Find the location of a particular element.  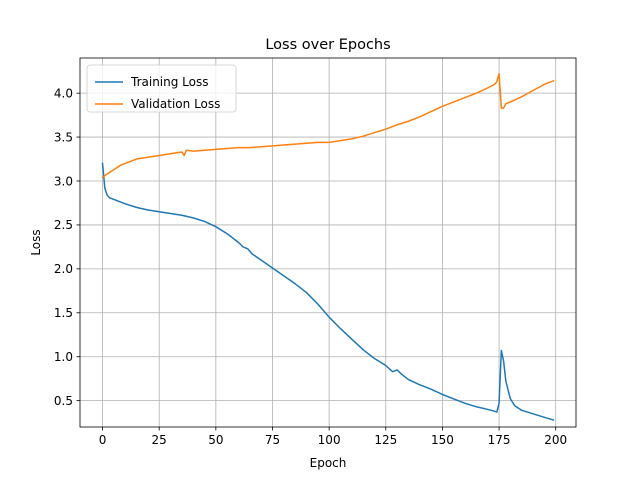

legend-label-1: Validation Loss is located at coordinates (175, 104).